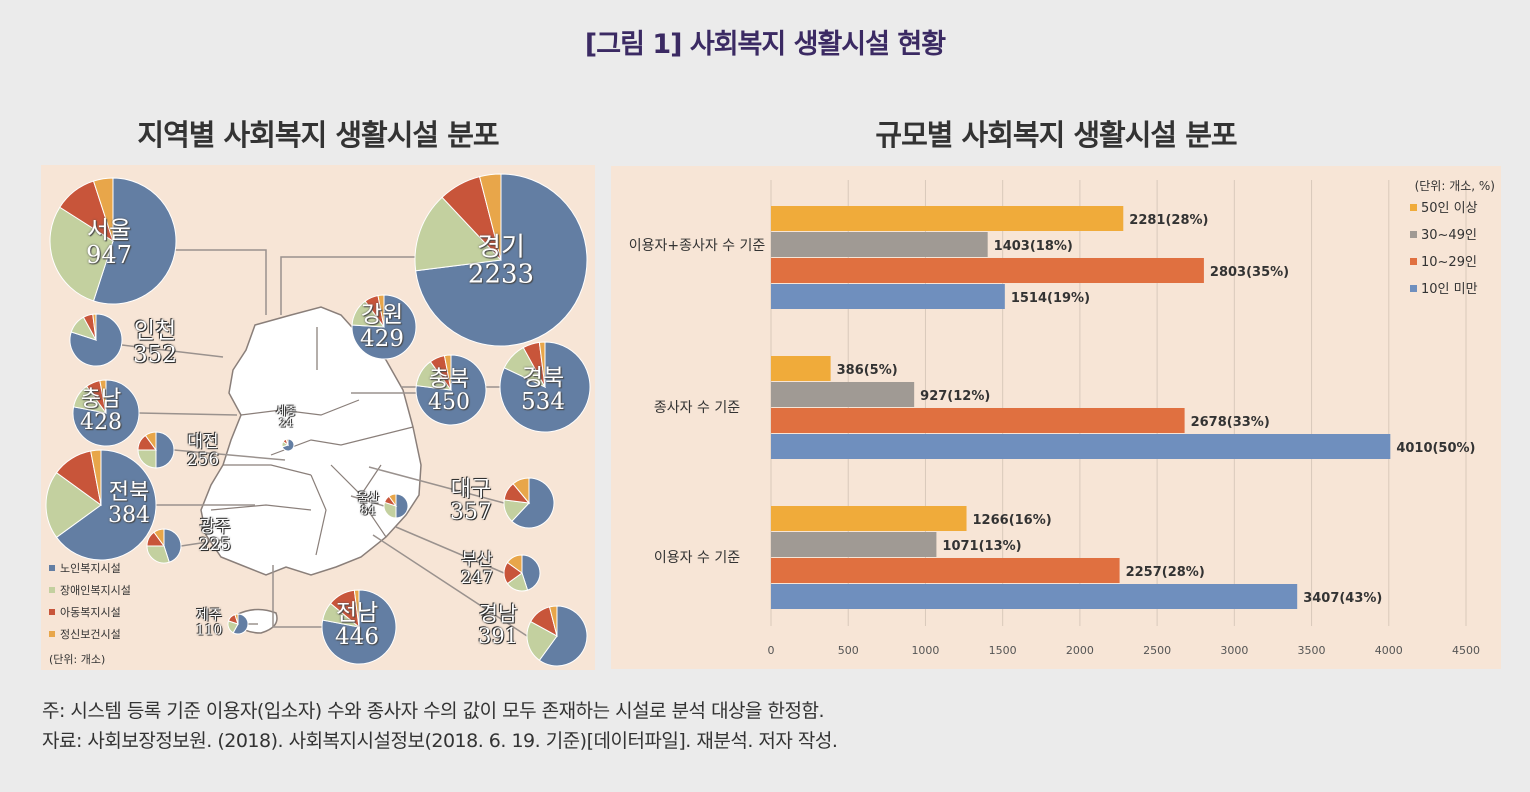 This screenshot has height=792, width=1530. I want to click on region-name: 강원, so click(382, 314).